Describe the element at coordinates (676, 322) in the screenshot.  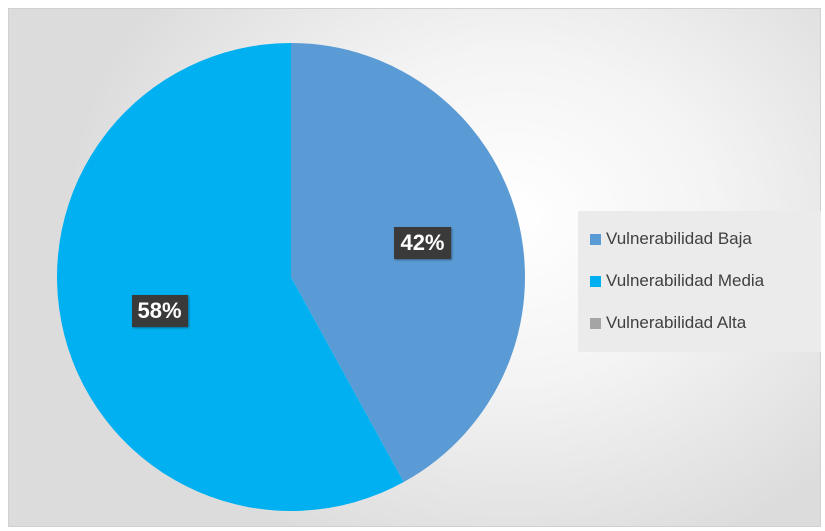
I see `legend-label-alta: Vulnerabilidad Alta` at that location.